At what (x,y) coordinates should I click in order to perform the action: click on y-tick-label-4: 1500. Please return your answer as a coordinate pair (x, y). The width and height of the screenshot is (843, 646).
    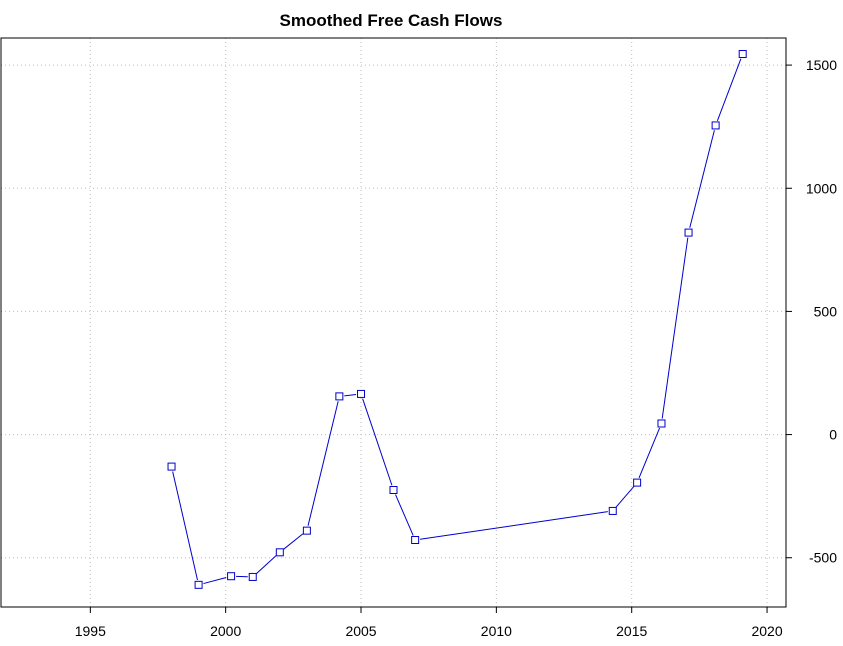
    Looking at the image, I should click on (821, 65).